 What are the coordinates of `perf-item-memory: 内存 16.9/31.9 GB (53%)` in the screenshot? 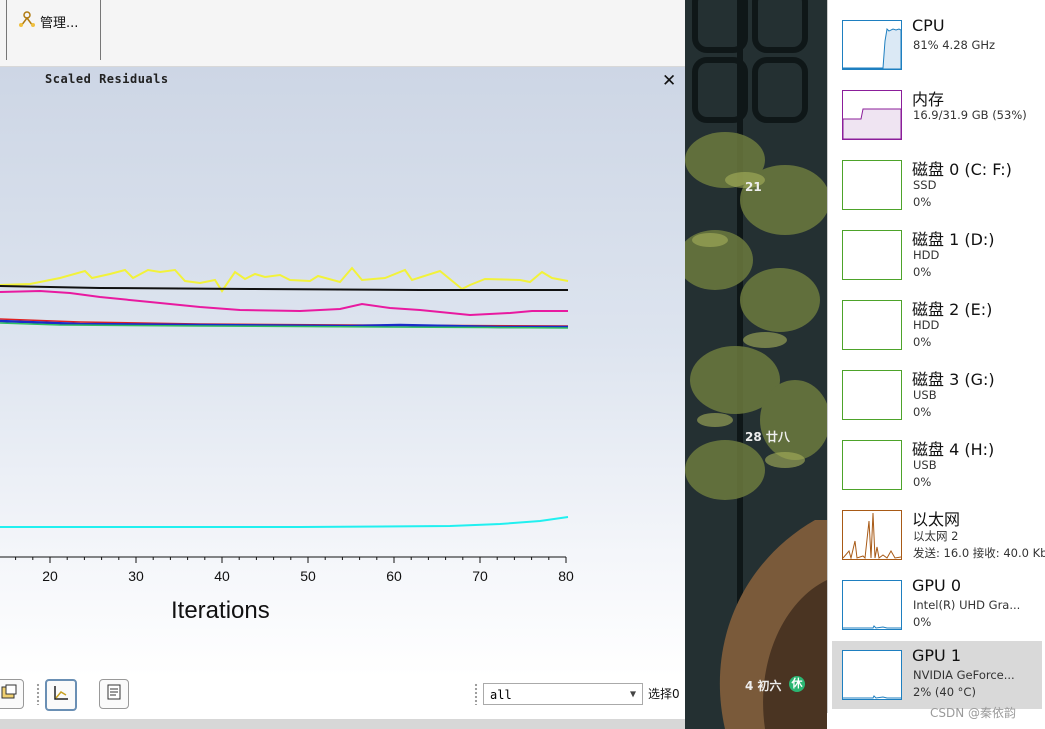 It's located at (937, 115).